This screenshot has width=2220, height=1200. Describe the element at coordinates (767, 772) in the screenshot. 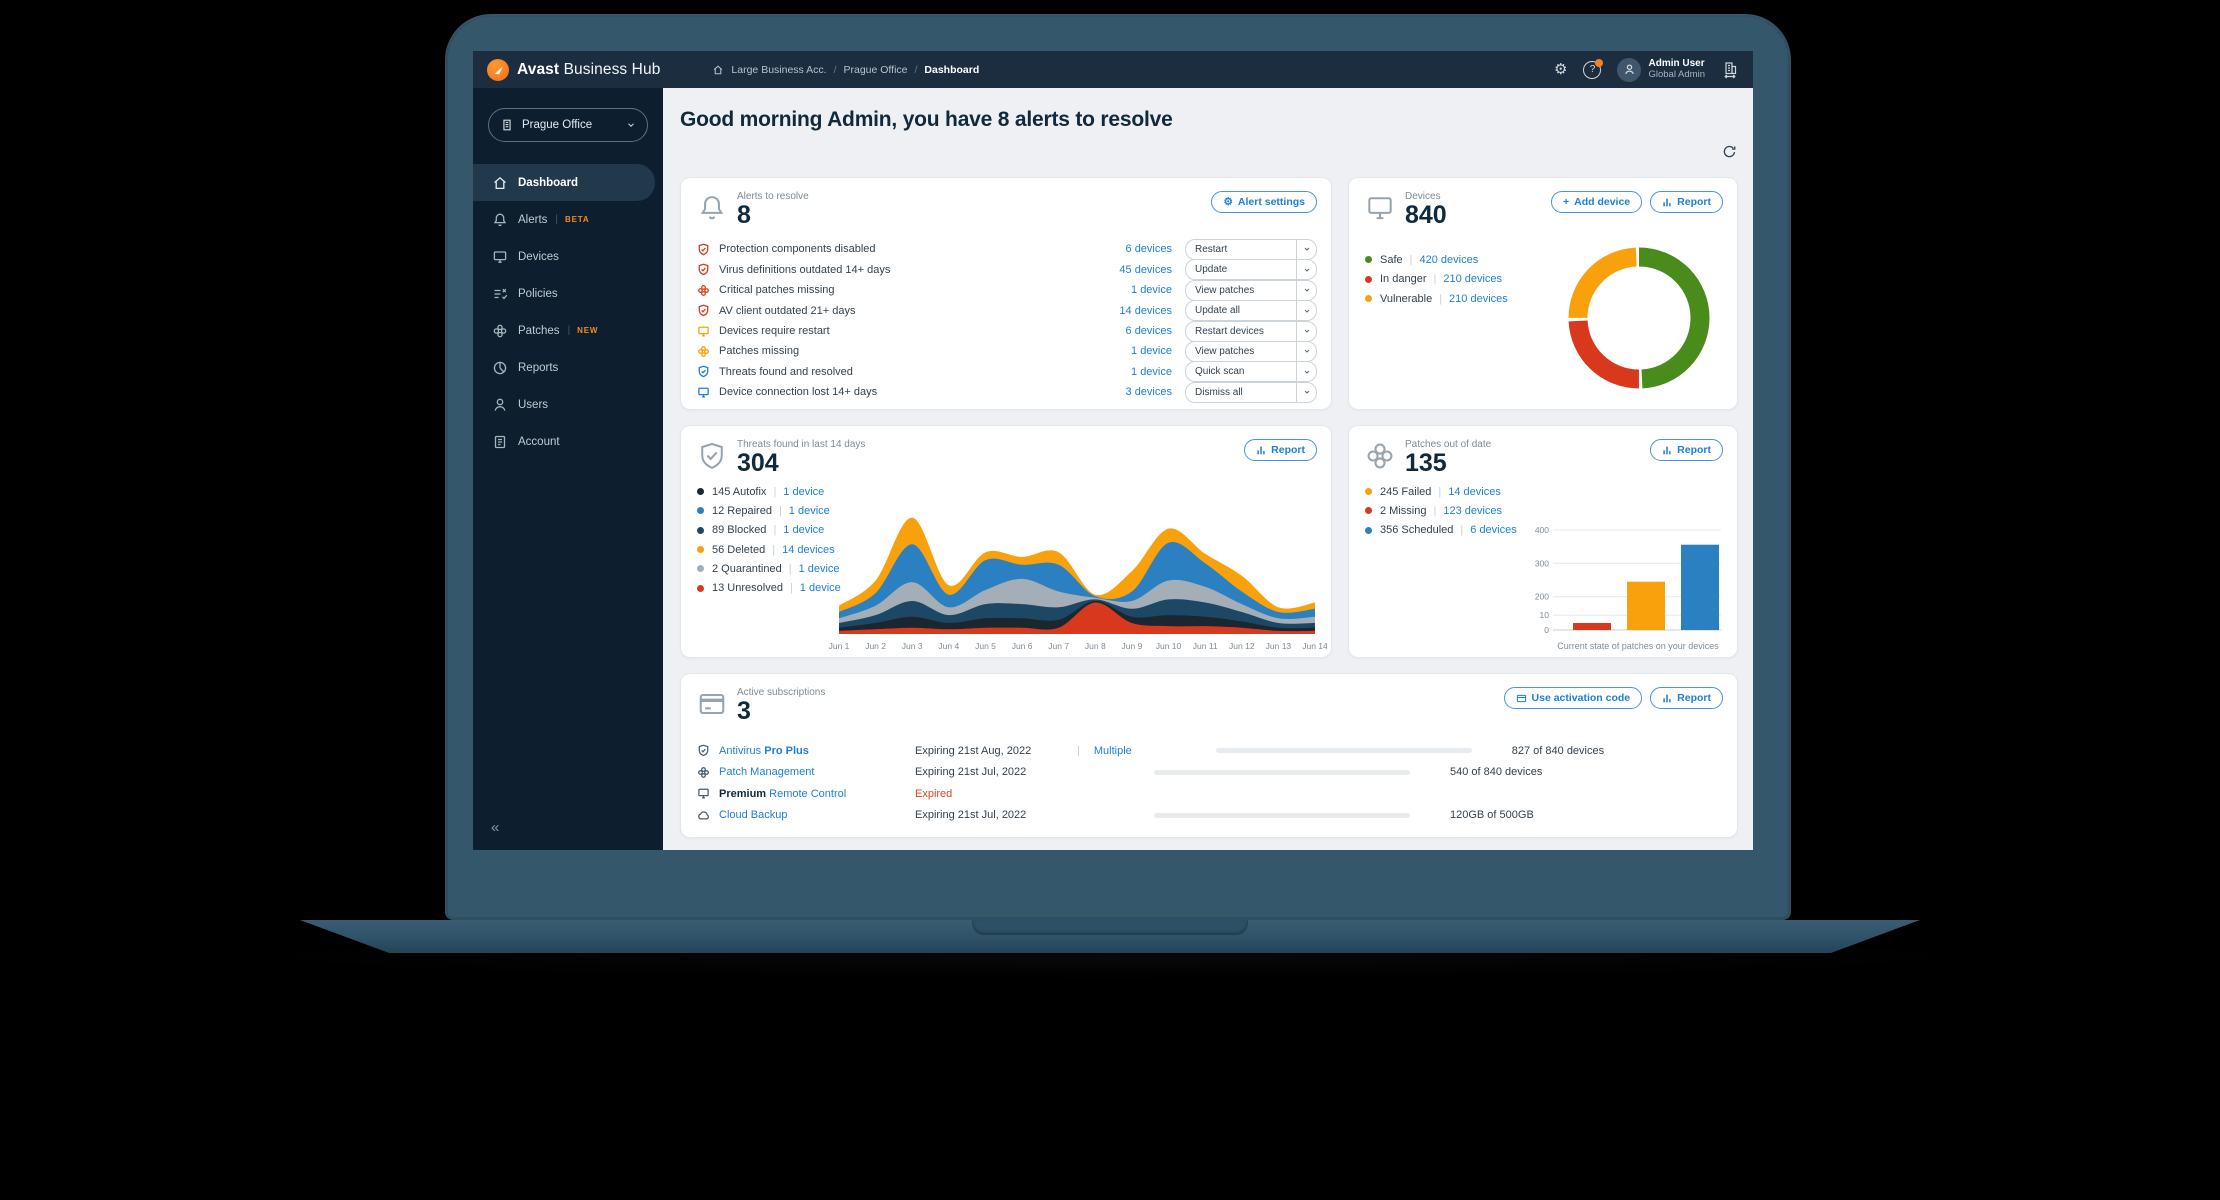

I see `subscription-name-link: Patch Management` at that location.